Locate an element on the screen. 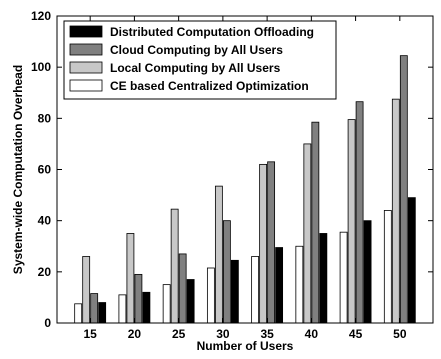  legend-box is located at coordinates (200, 60).